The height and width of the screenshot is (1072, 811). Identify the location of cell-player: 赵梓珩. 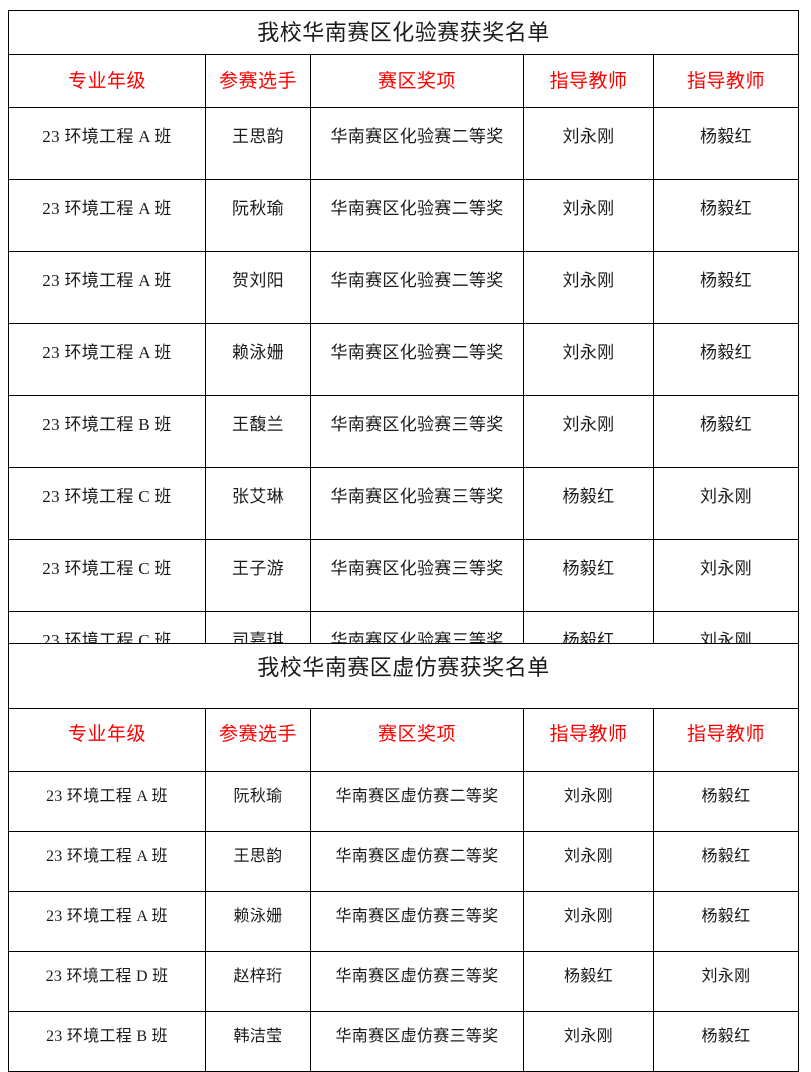
(258, 981).